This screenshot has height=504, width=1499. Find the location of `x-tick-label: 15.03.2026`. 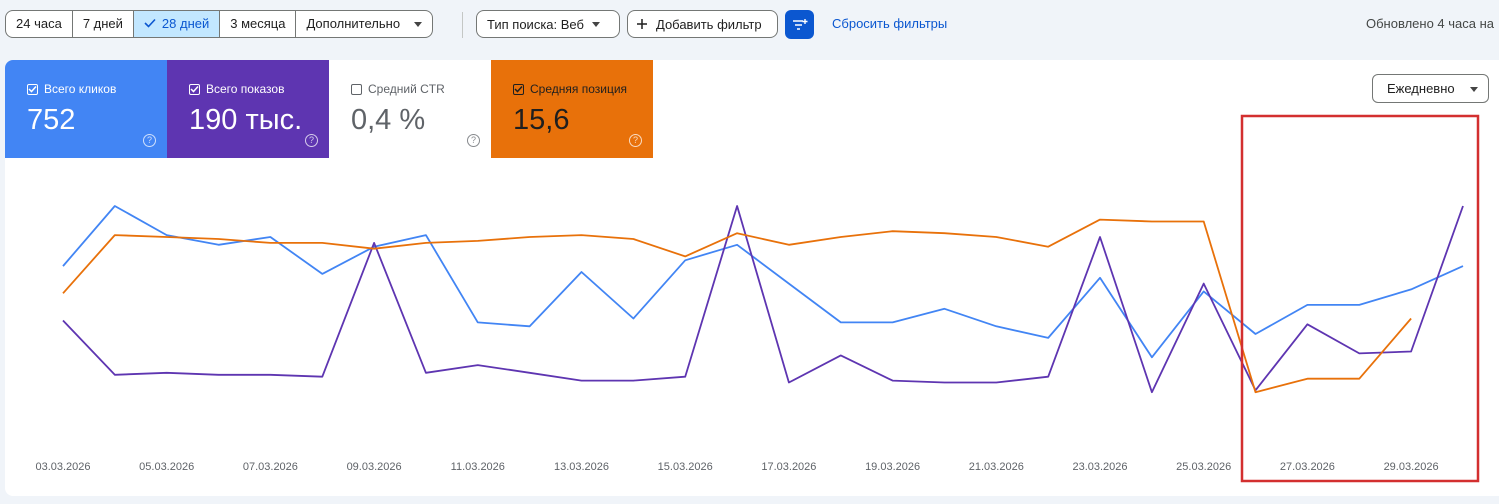

x-tick-label: 15.03.2026 is located at coordinates (685, 467).